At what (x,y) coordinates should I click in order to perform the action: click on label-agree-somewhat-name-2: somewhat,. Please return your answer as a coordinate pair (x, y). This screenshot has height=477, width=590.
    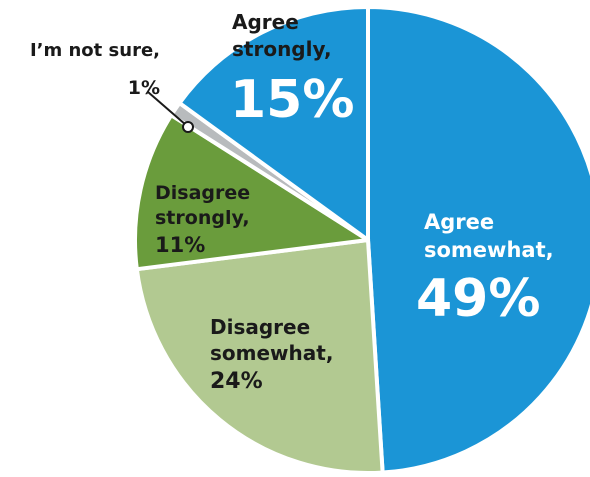
    Looking at the image, I should click on (489, 250).